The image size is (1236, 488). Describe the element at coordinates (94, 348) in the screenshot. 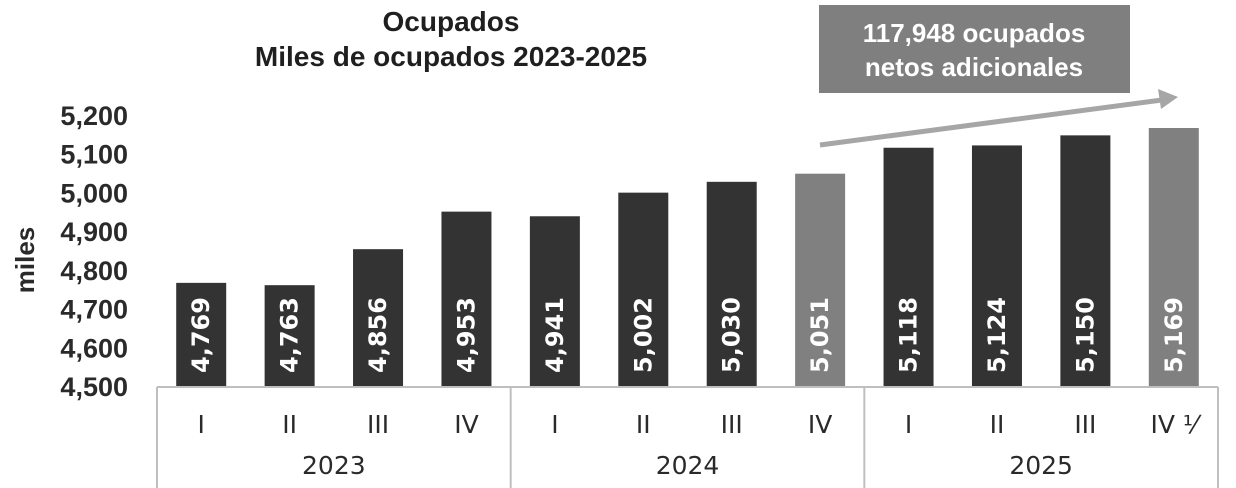

I see `y-tick-label: 4,600` at that location.